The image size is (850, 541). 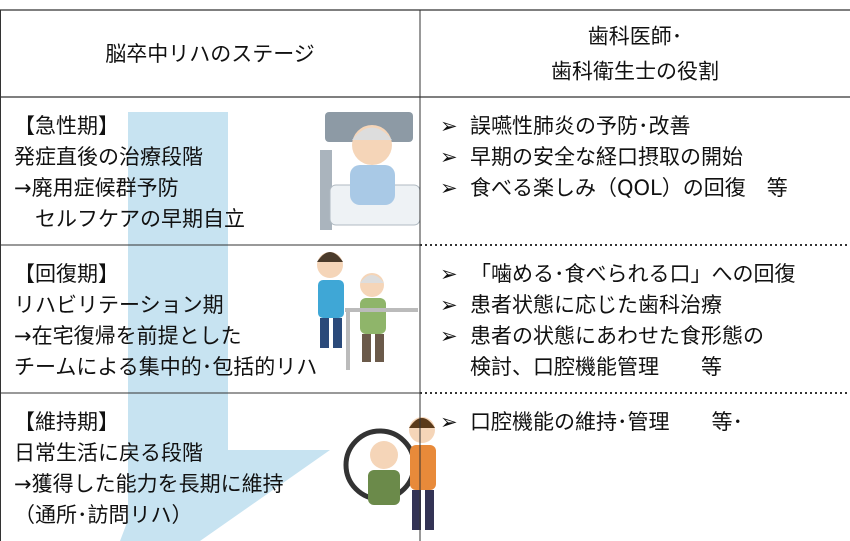 I want to click on stage-text: リハビリテーション期, so click(x=119, y=305).